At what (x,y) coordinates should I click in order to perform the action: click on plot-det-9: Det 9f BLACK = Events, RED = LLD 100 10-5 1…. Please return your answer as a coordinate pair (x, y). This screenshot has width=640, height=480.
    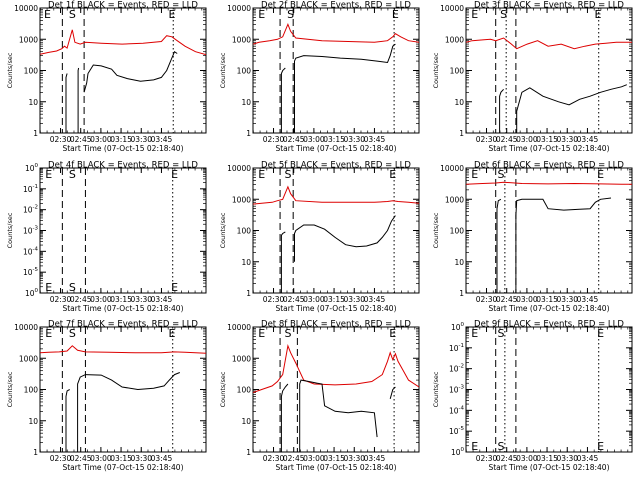
    Looking at the image, I should click on (532, 396).